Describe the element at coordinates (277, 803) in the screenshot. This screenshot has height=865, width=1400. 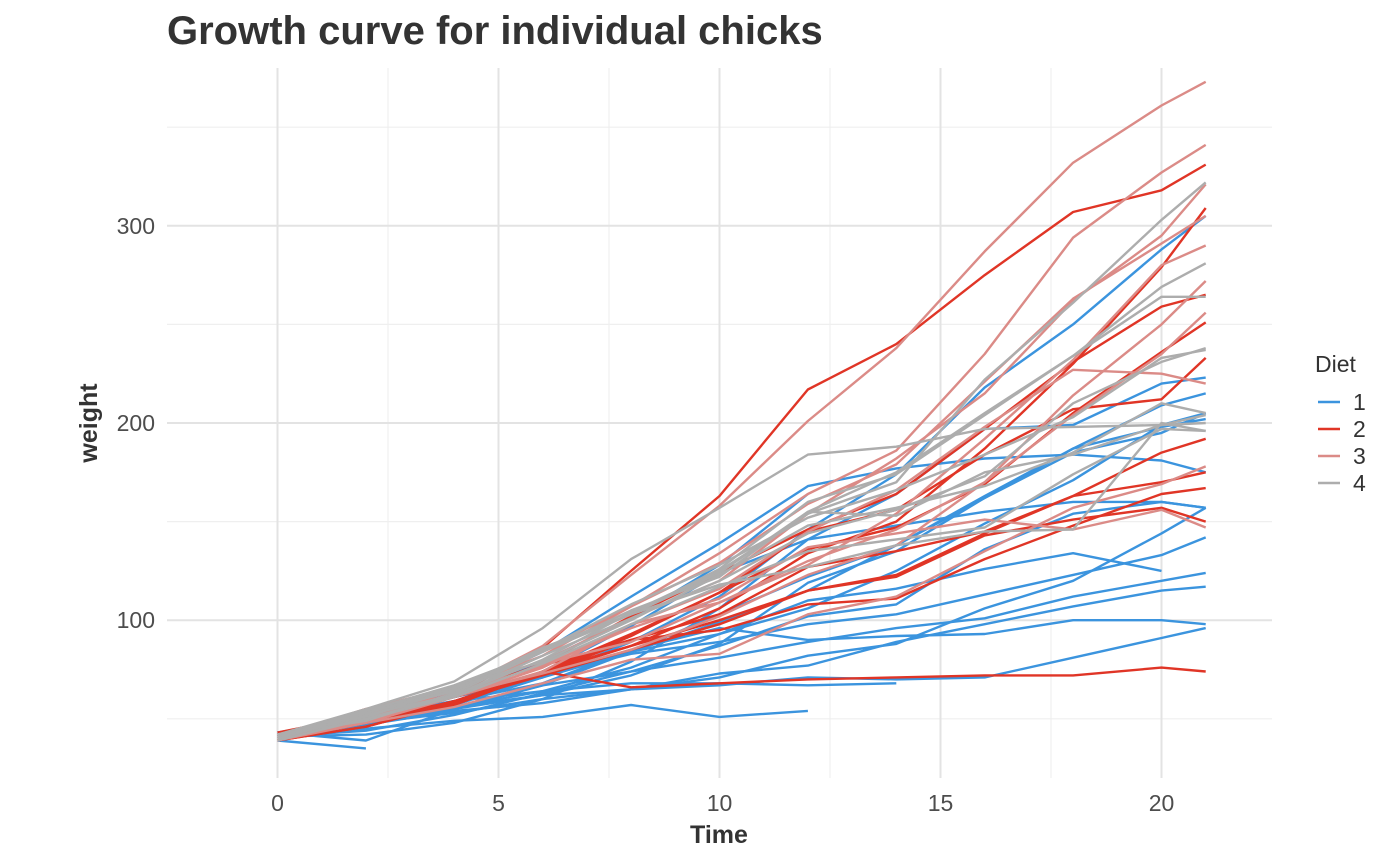
I see `x-tick-label: 0` at that location.